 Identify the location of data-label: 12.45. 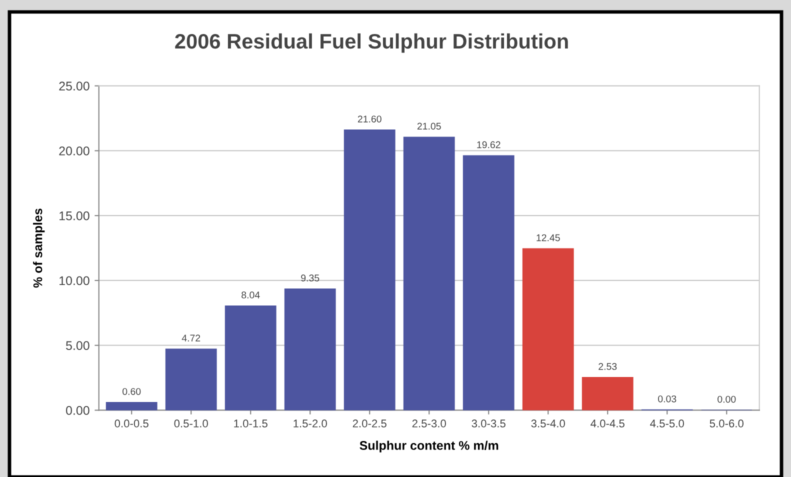
(548, 238).